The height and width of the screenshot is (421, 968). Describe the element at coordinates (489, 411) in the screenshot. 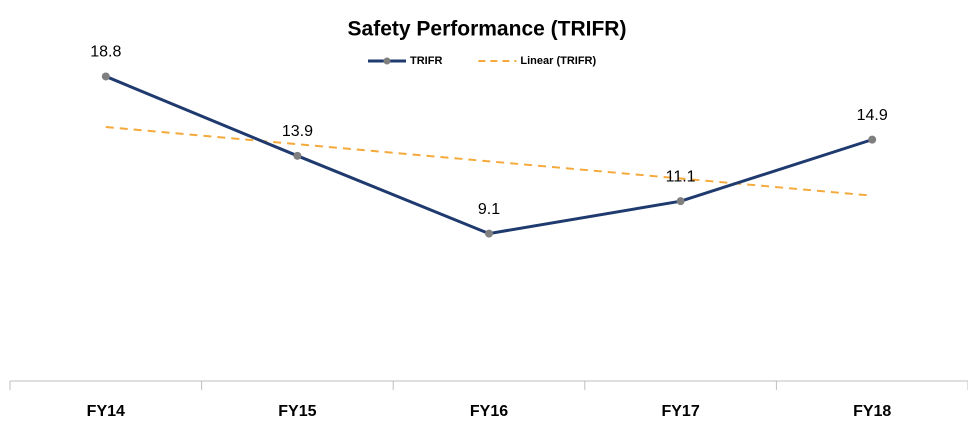

I see `x-tick-label: FY16` at that location.